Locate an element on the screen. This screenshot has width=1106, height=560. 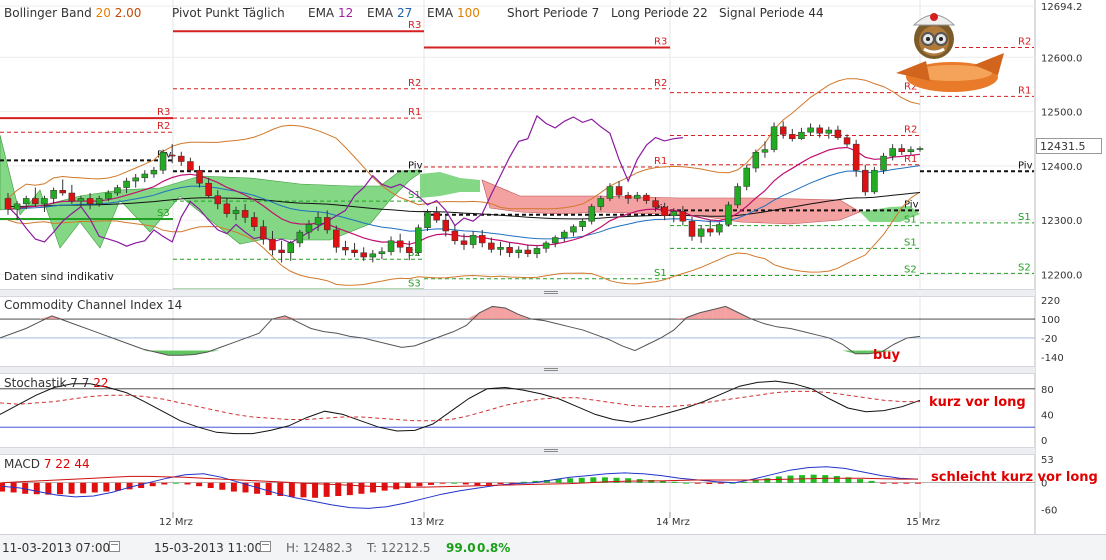
bollinger-legend: Bollinger Band 20 2.00 is located at coordinates (72, 13).